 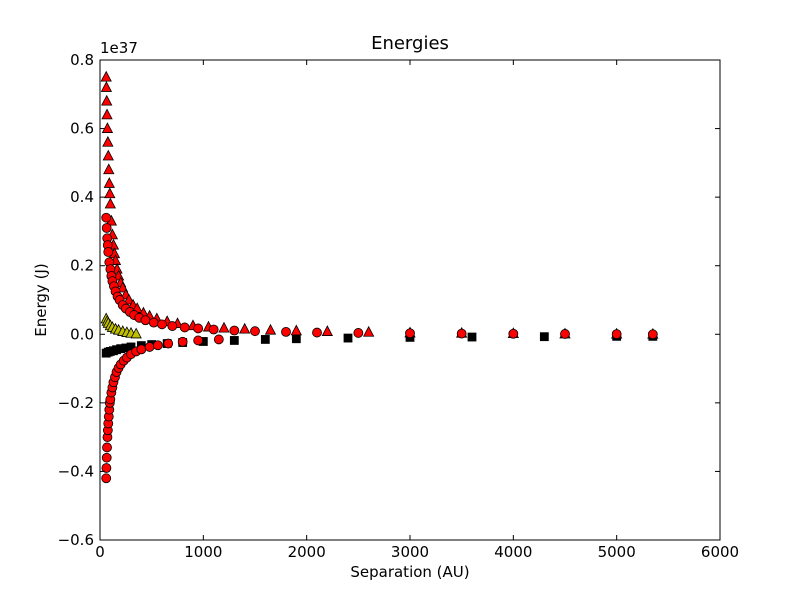 I want to click on x-tick-label: 4000, so click(x=513, y=552).